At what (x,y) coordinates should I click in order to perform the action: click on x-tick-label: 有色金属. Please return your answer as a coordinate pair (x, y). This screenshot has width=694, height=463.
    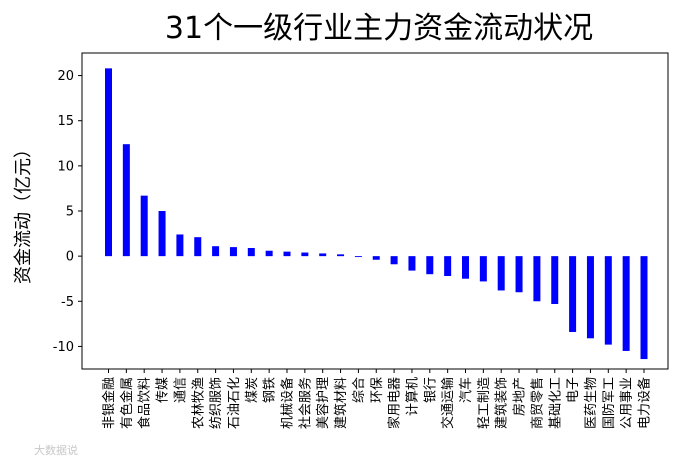
    Looking at the image, I should click on (127, 403).